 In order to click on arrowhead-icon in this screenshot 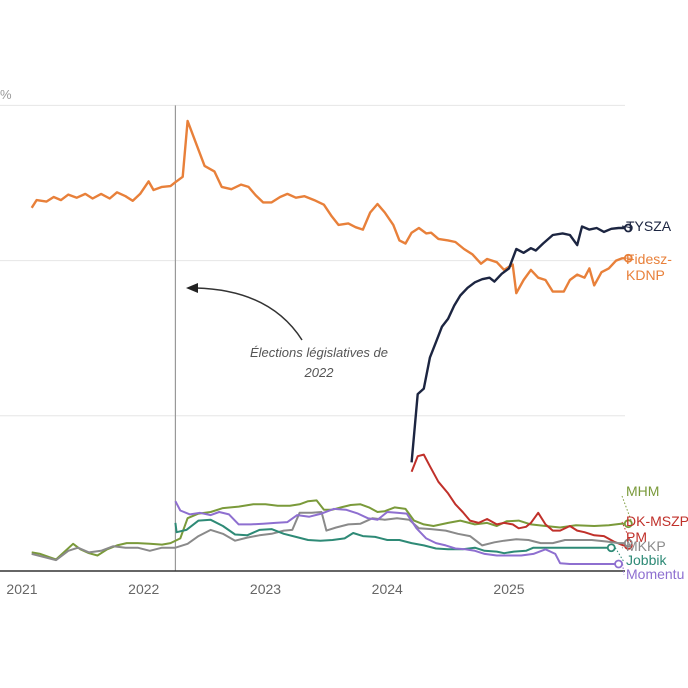, I will do `click(192, 288)`.